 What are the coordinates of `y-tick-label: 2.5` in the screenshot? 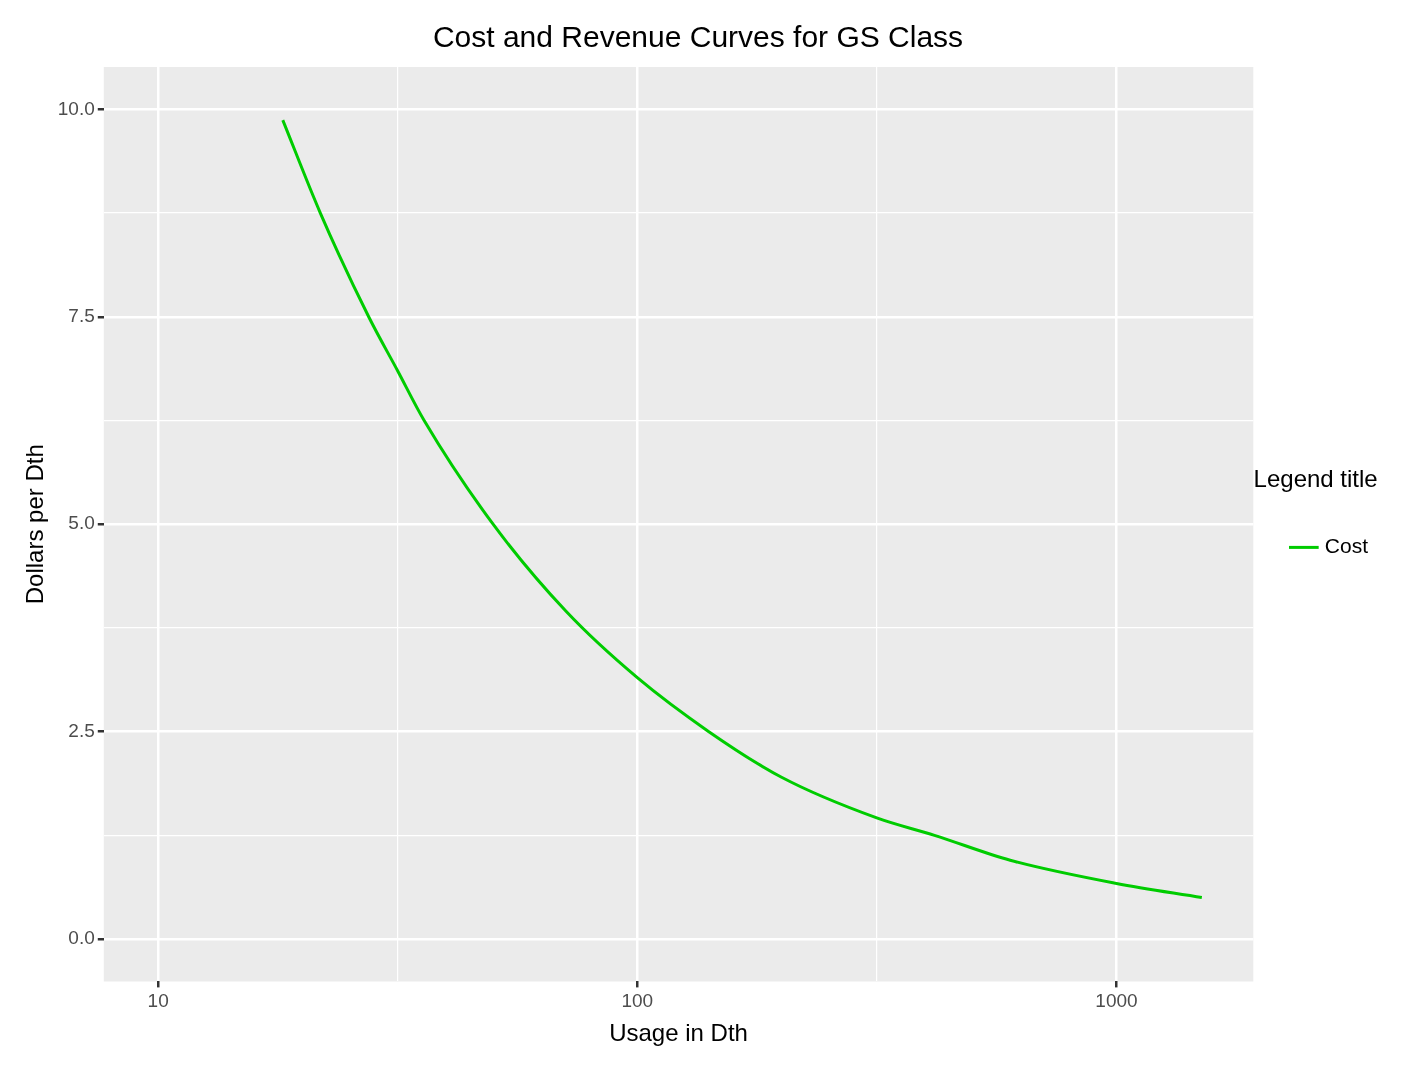 It's located at (81, 730).